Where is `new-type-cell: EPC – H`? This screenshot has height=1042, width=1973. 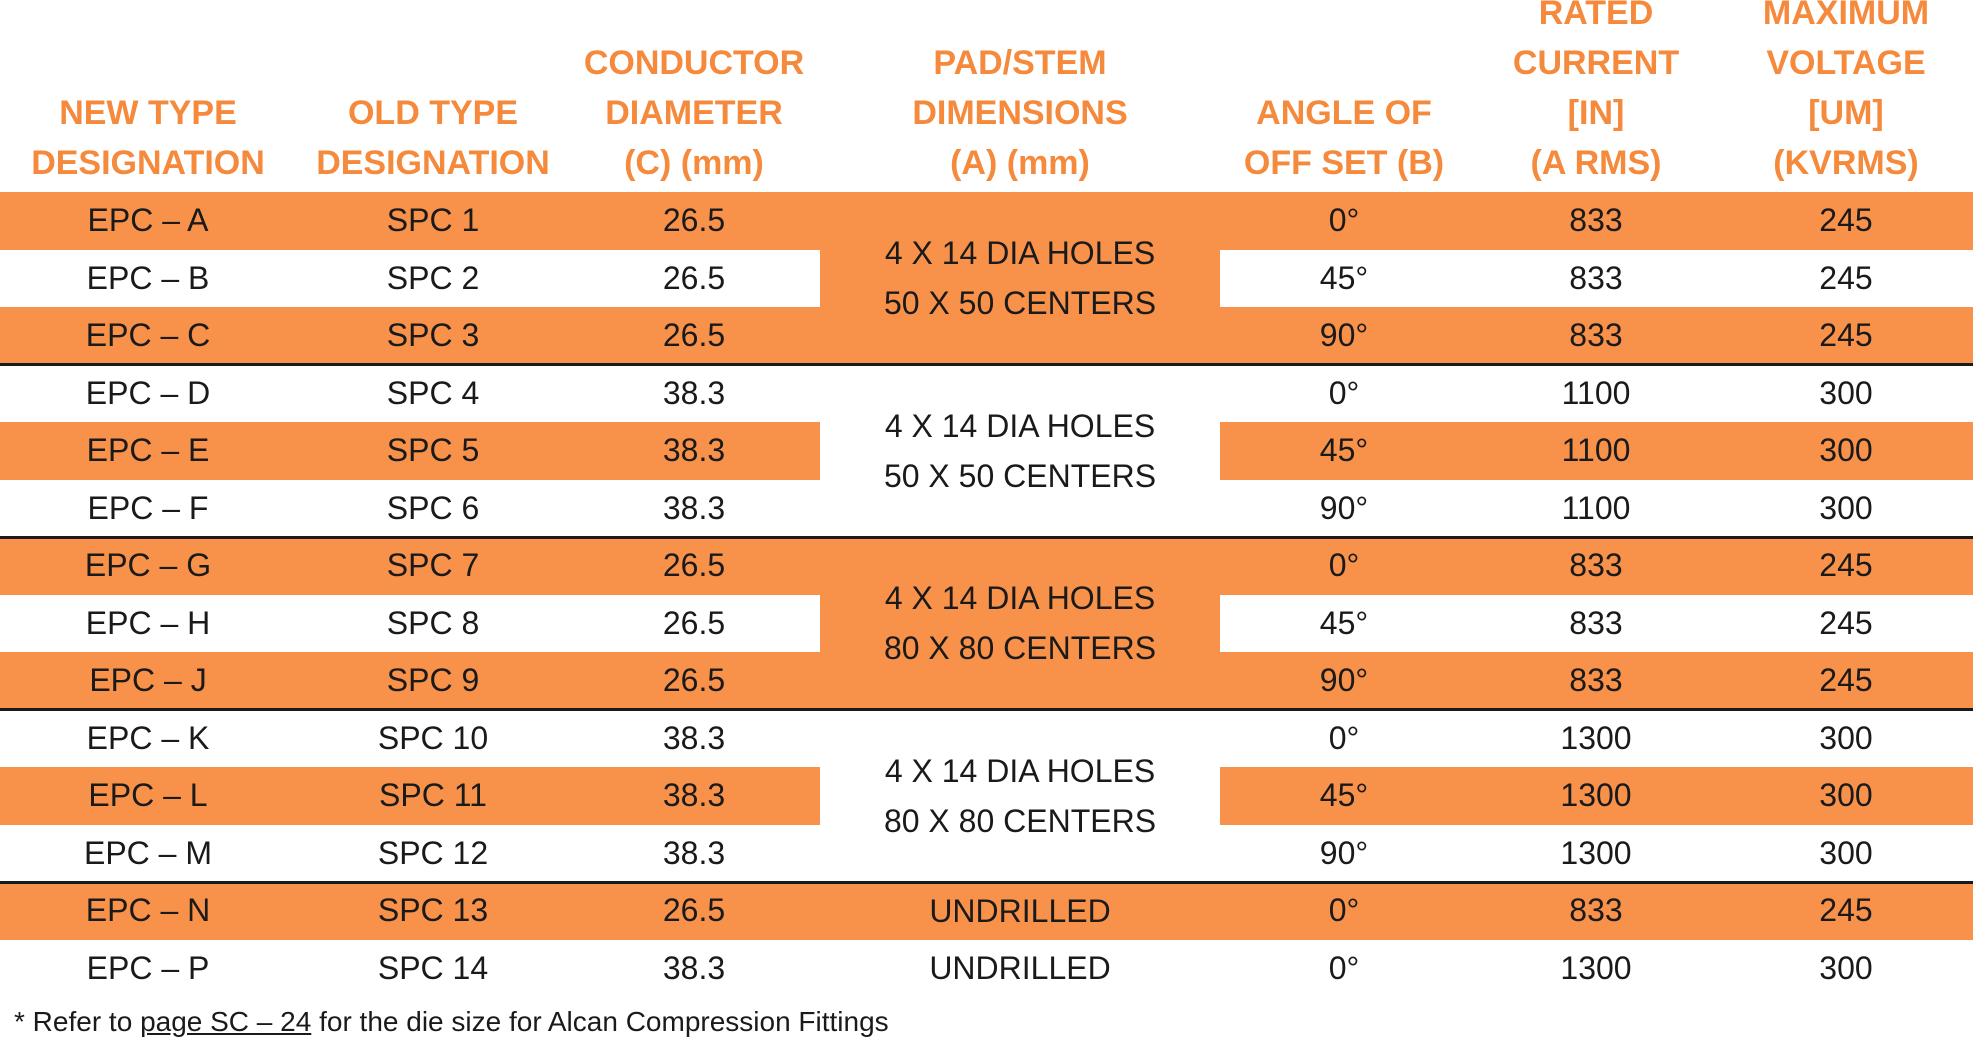 new-type-cell: EPC – H is located at coordinates (148, 622).